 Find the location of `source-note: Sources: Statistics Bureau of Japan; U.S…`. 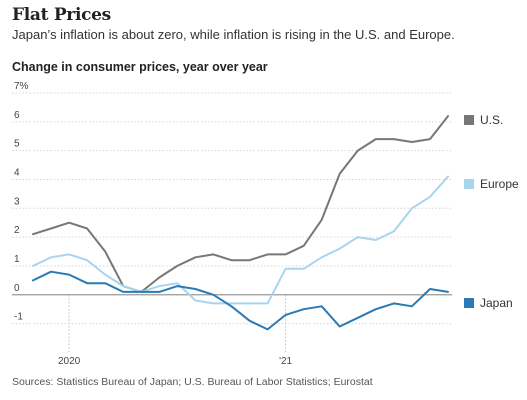

source-note: Sources: Statistics Bureau of Japan; U.S… is located at coordinates (192, 382).